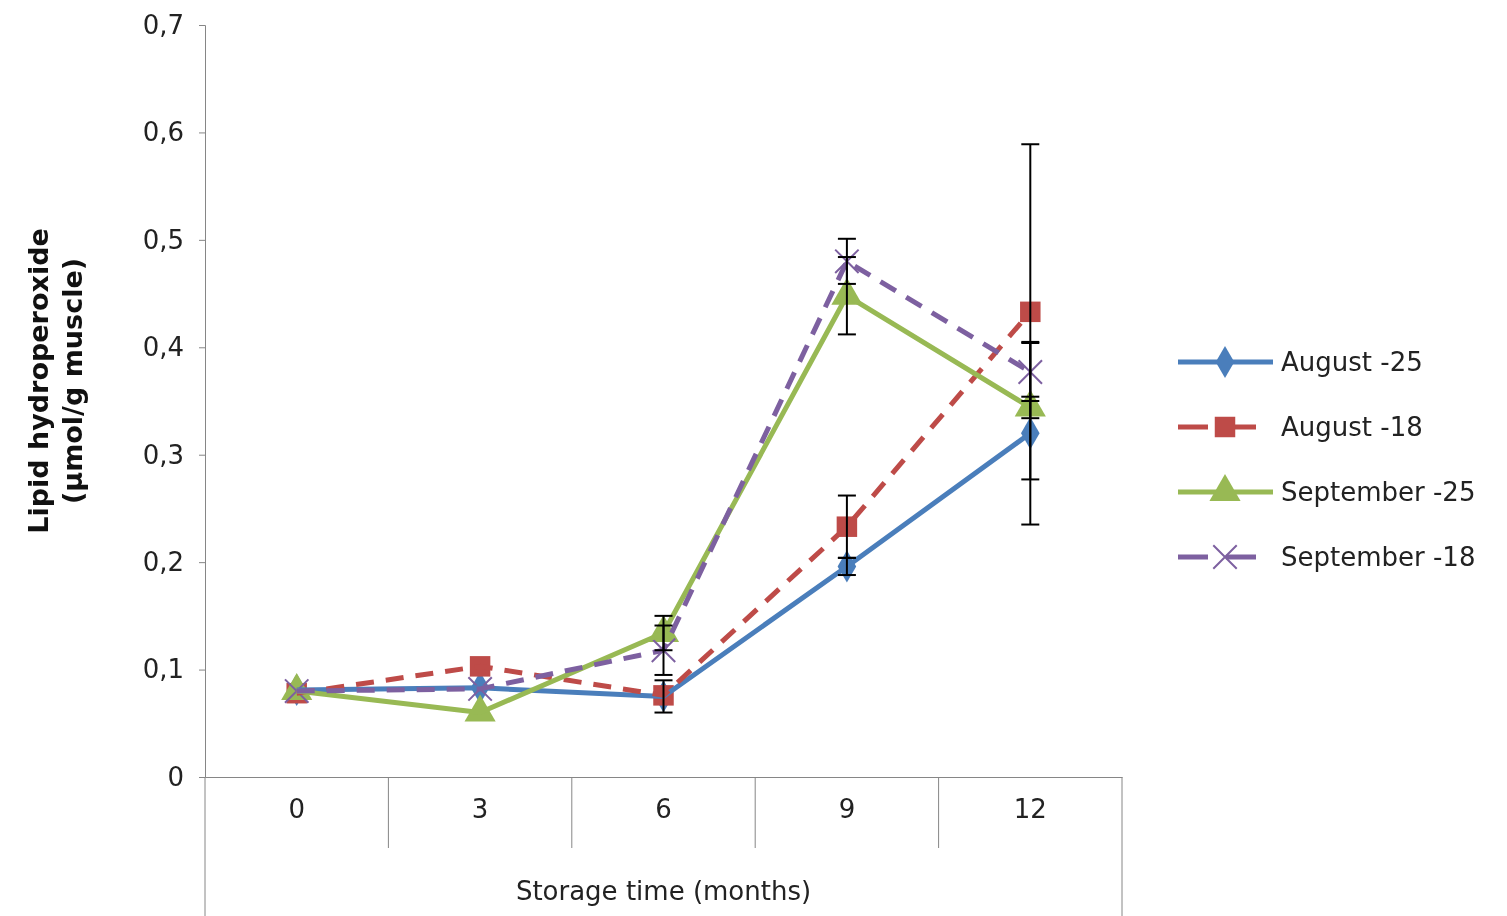 The image size is (1507, 916). Describe the element at coordinates (296, 809) in the screenshot. I see `x-tick-label: 0` at that location.